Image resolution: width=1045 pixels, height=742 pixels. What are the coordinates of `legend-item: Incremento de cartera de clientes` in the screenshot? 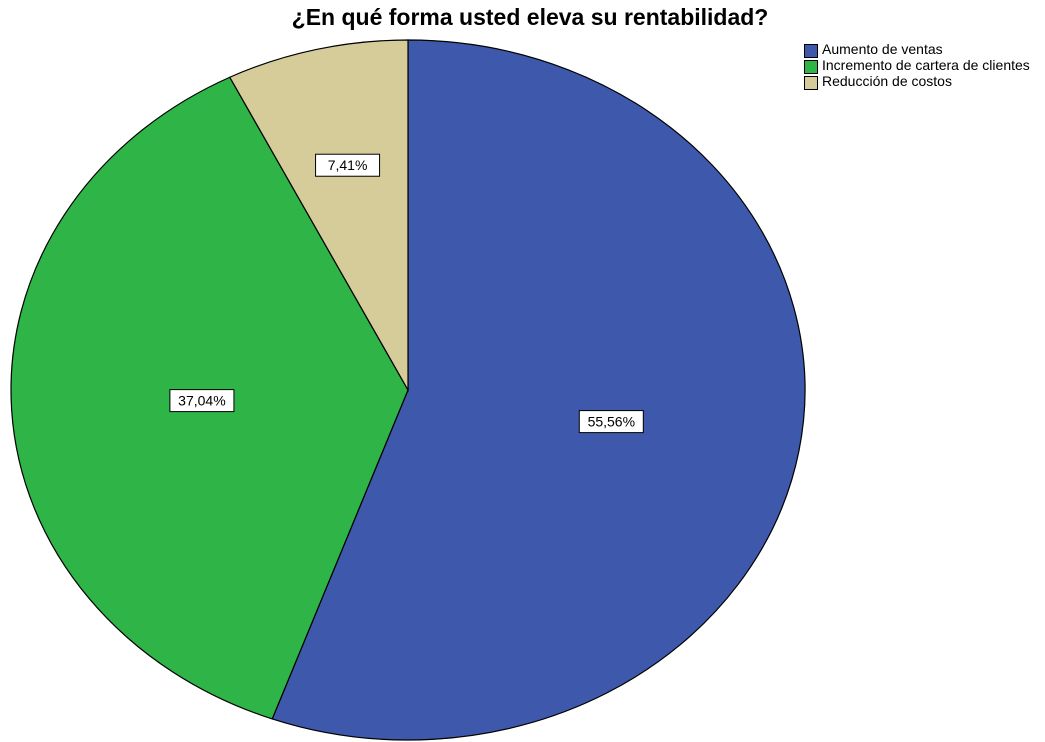 It's located at (921, 66).